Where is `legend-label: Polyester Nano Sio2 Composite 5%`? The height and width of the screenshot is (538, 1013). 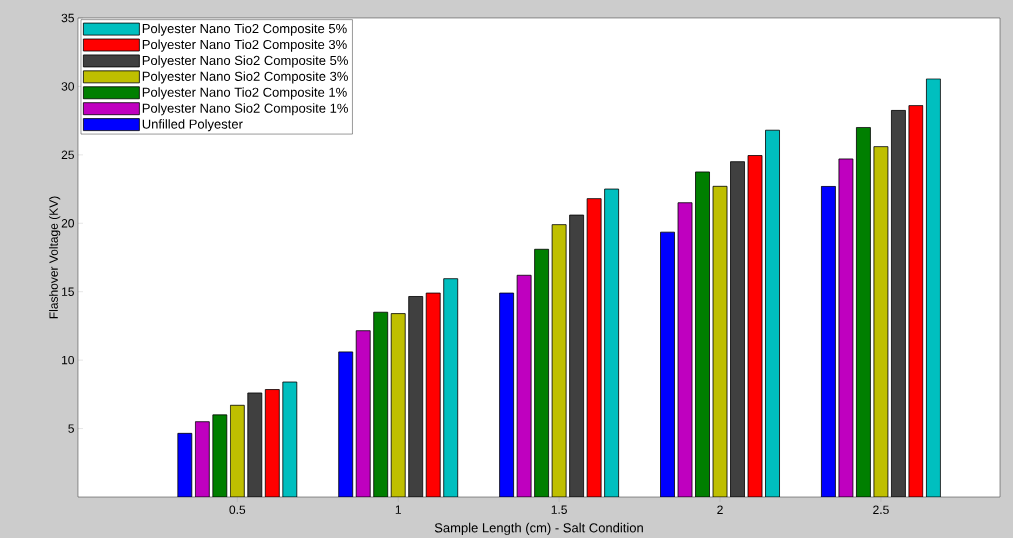 legend-label: Polyester Nano Sio2 Composite 5% is located at coordinates (245, 61).